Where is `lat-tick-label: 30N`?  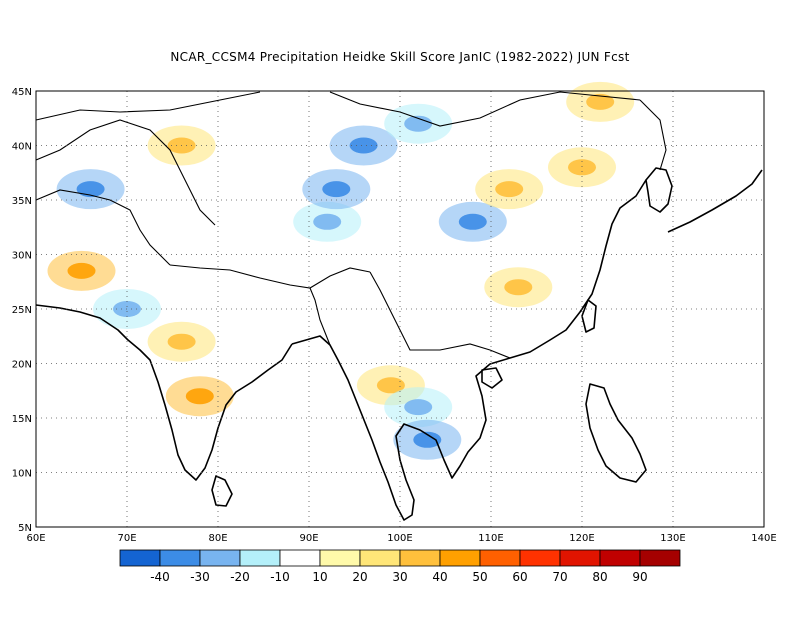
lat-tick-label: 30N is located at coordinates (22, 256).